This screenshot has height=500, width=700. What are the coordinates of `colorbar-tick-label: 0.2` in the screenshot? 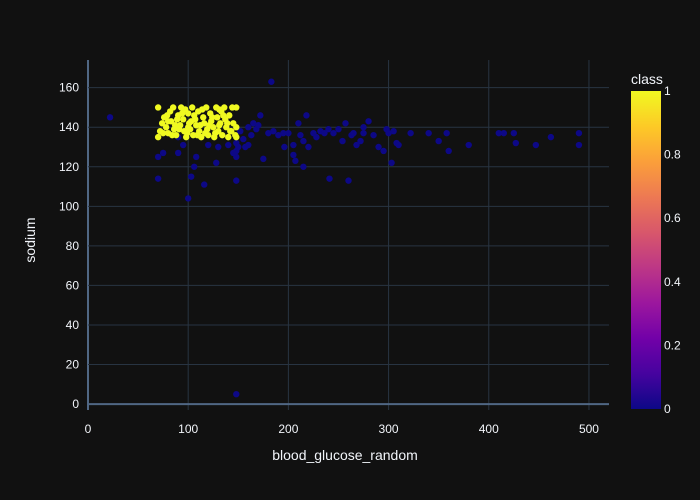 It's located at (672, 345).